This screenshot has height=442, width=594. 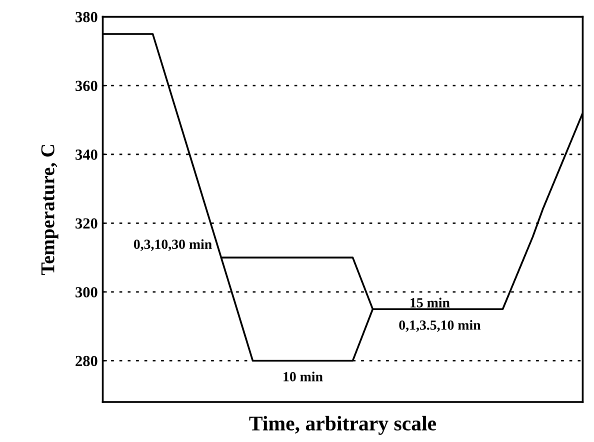 I want to click on x-axis-title: Time, arbitrary scale, so click(x=342, y=425).